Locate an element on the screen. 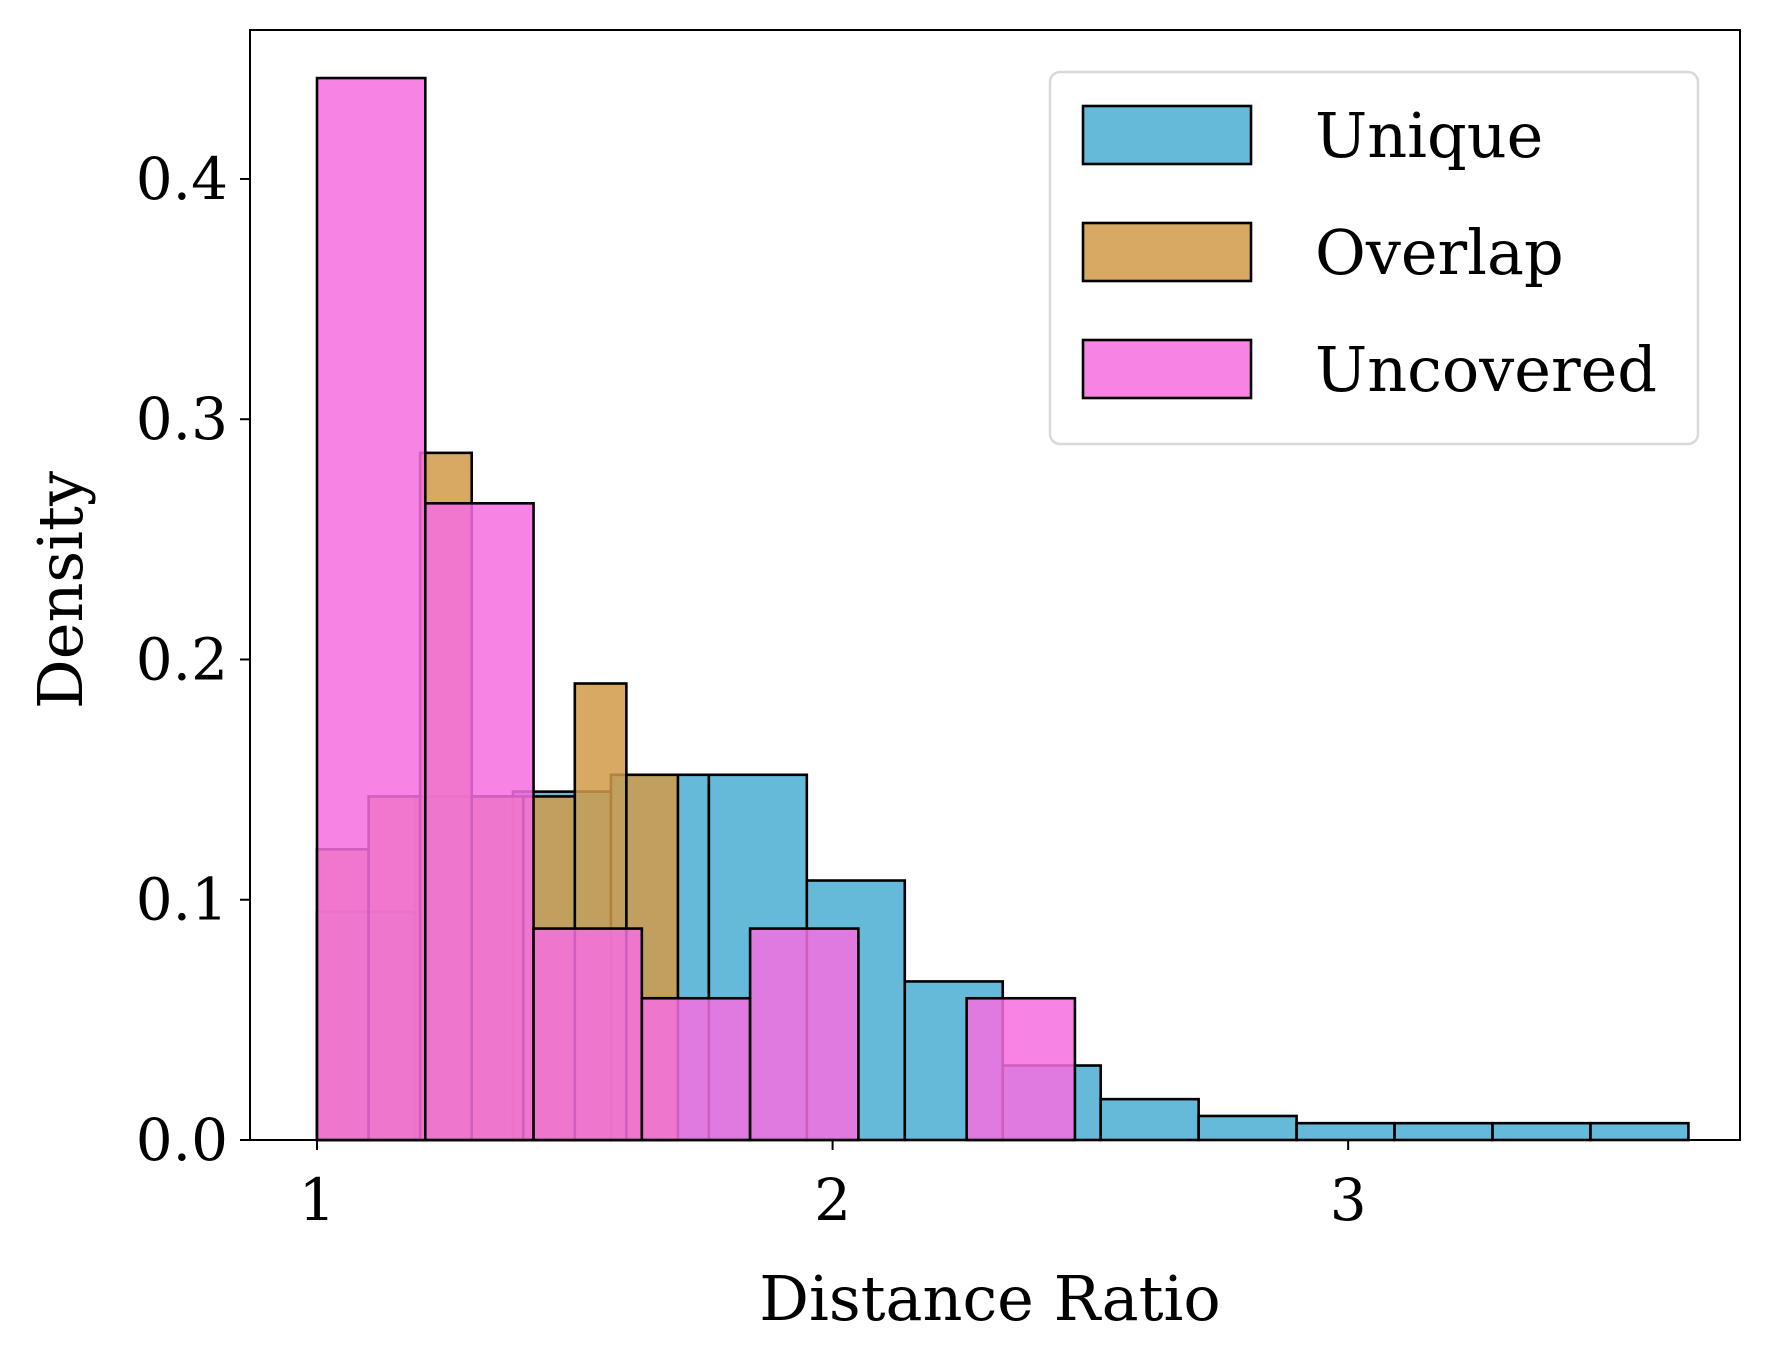 The height and width of the screenshot is (1362, 1766). y-tick-label: 0.2 is located at coordinates (182, 659).